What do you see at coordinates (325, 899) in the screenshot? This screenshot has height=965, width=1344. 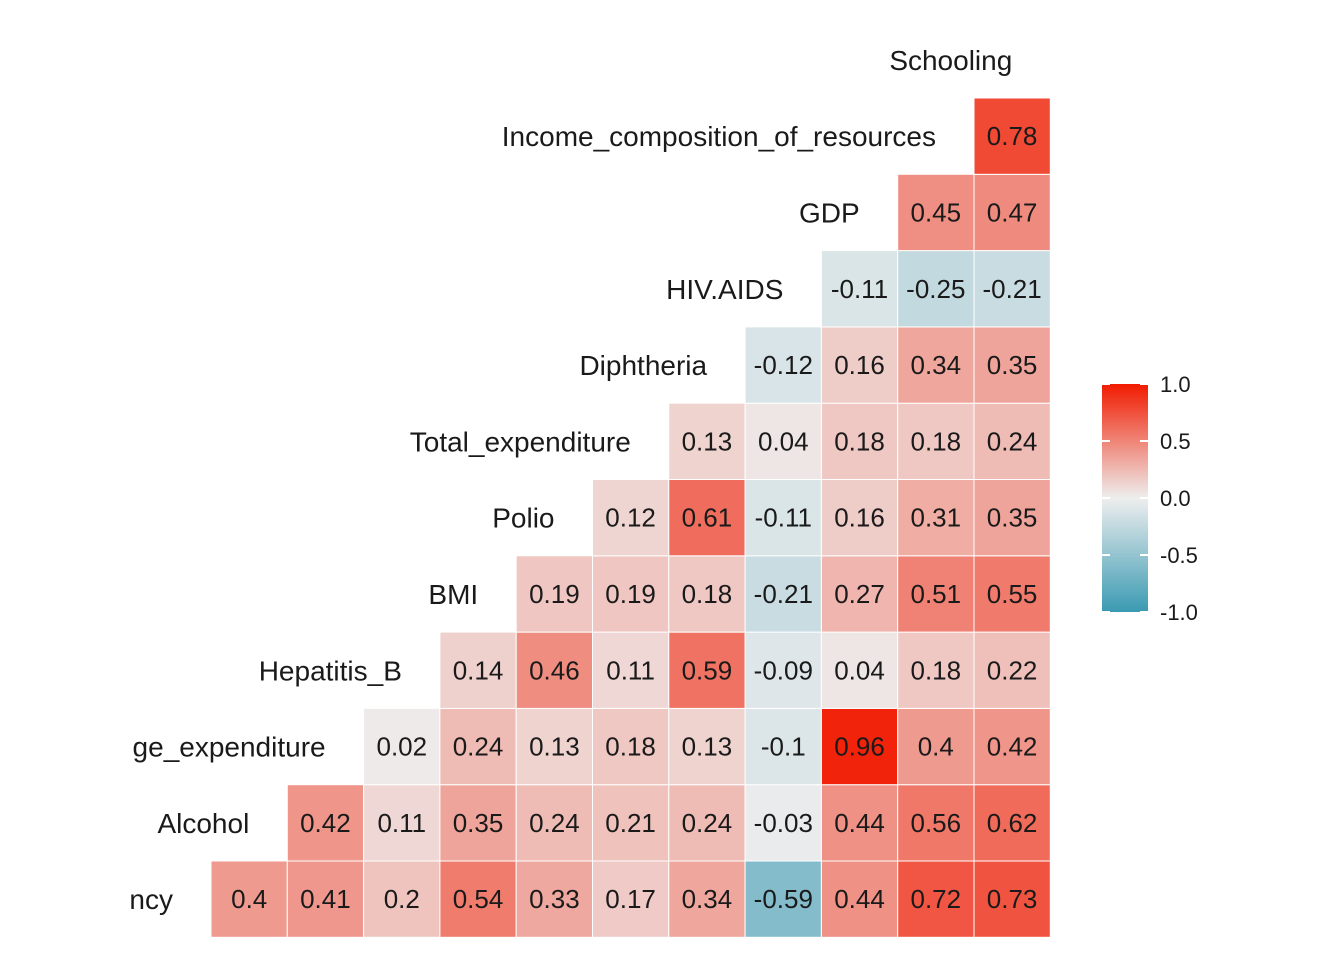 I see `cell-value-label: 0.41` at bounding box center [325, 899].